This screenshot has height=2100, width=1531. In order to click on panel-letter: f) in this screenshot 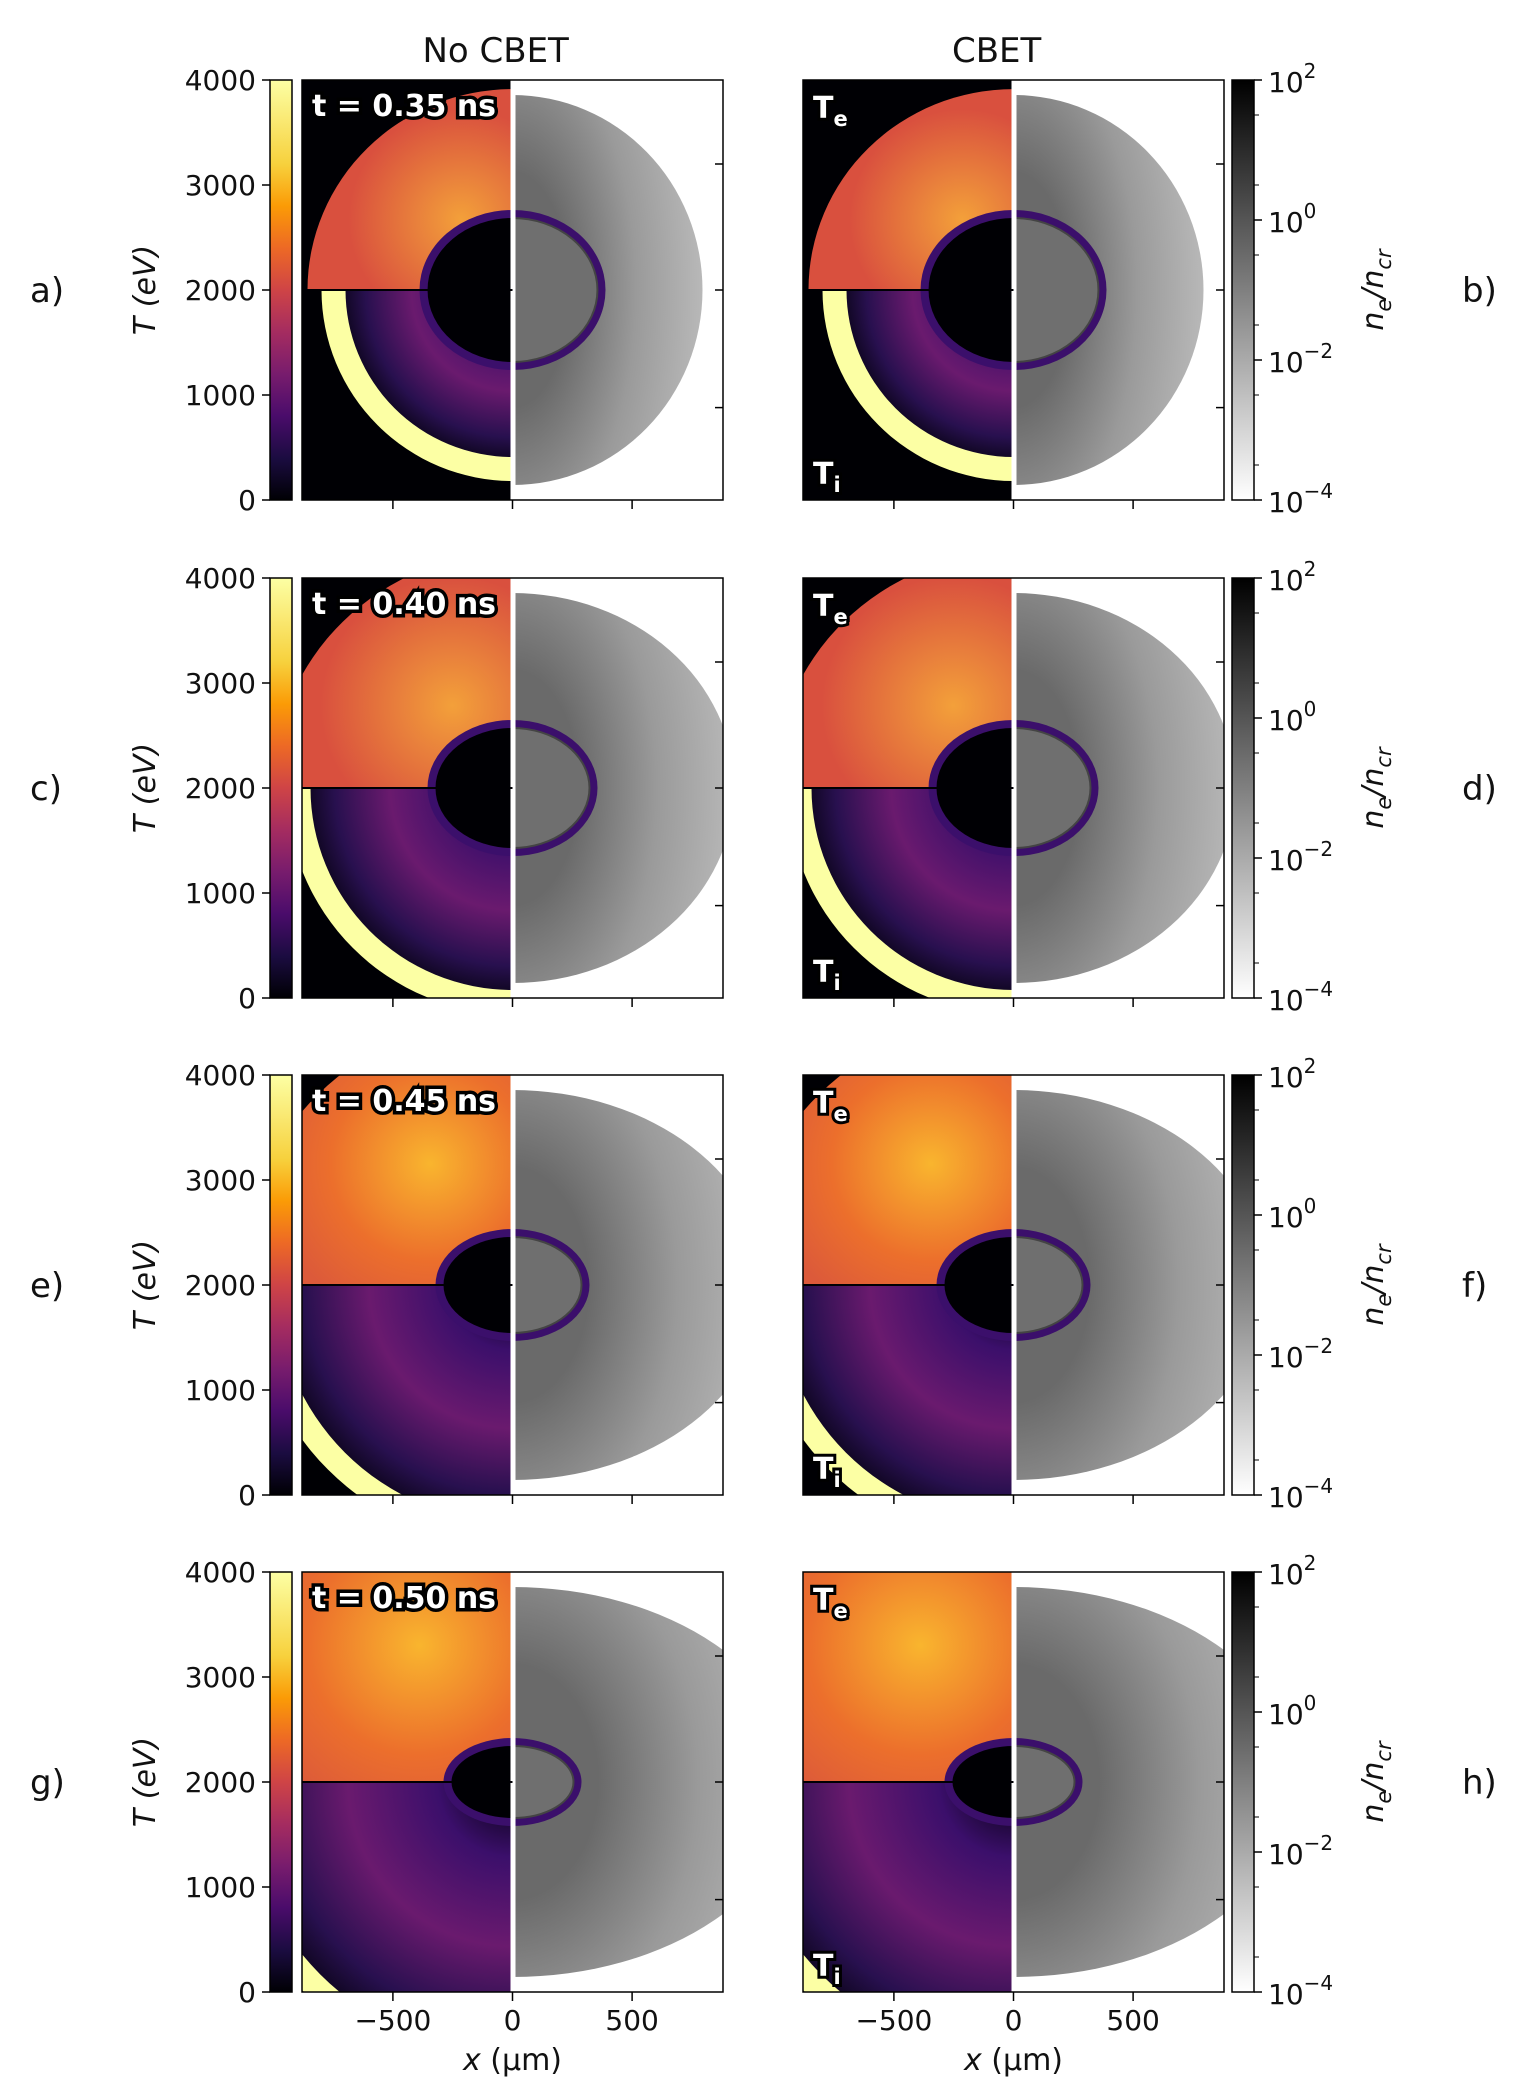, I will do `click(1474, 1286)`.